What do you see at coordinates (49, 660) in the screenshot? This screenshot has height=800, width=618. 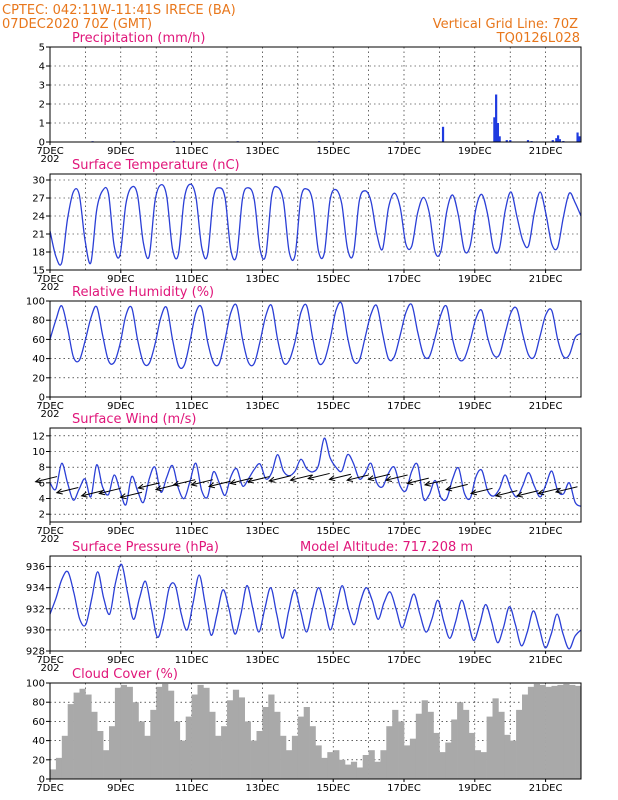 I see `pressure-xtick-label: 7DEC` at bounding box center [49, 660].